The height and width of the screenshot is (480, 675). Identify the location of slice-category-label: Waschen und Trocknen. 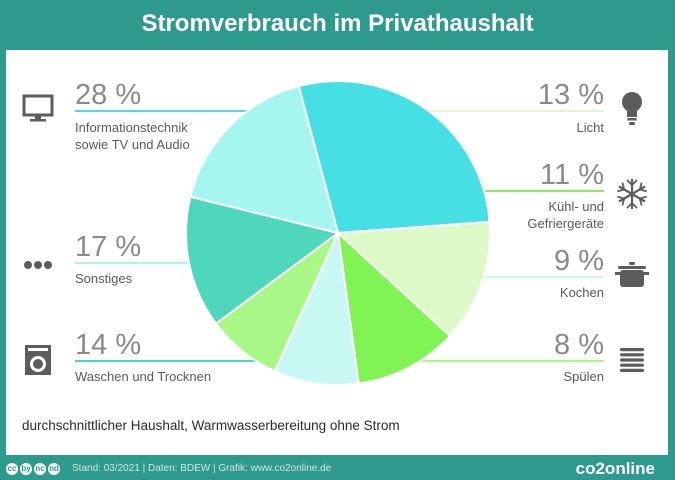
(143, 376).